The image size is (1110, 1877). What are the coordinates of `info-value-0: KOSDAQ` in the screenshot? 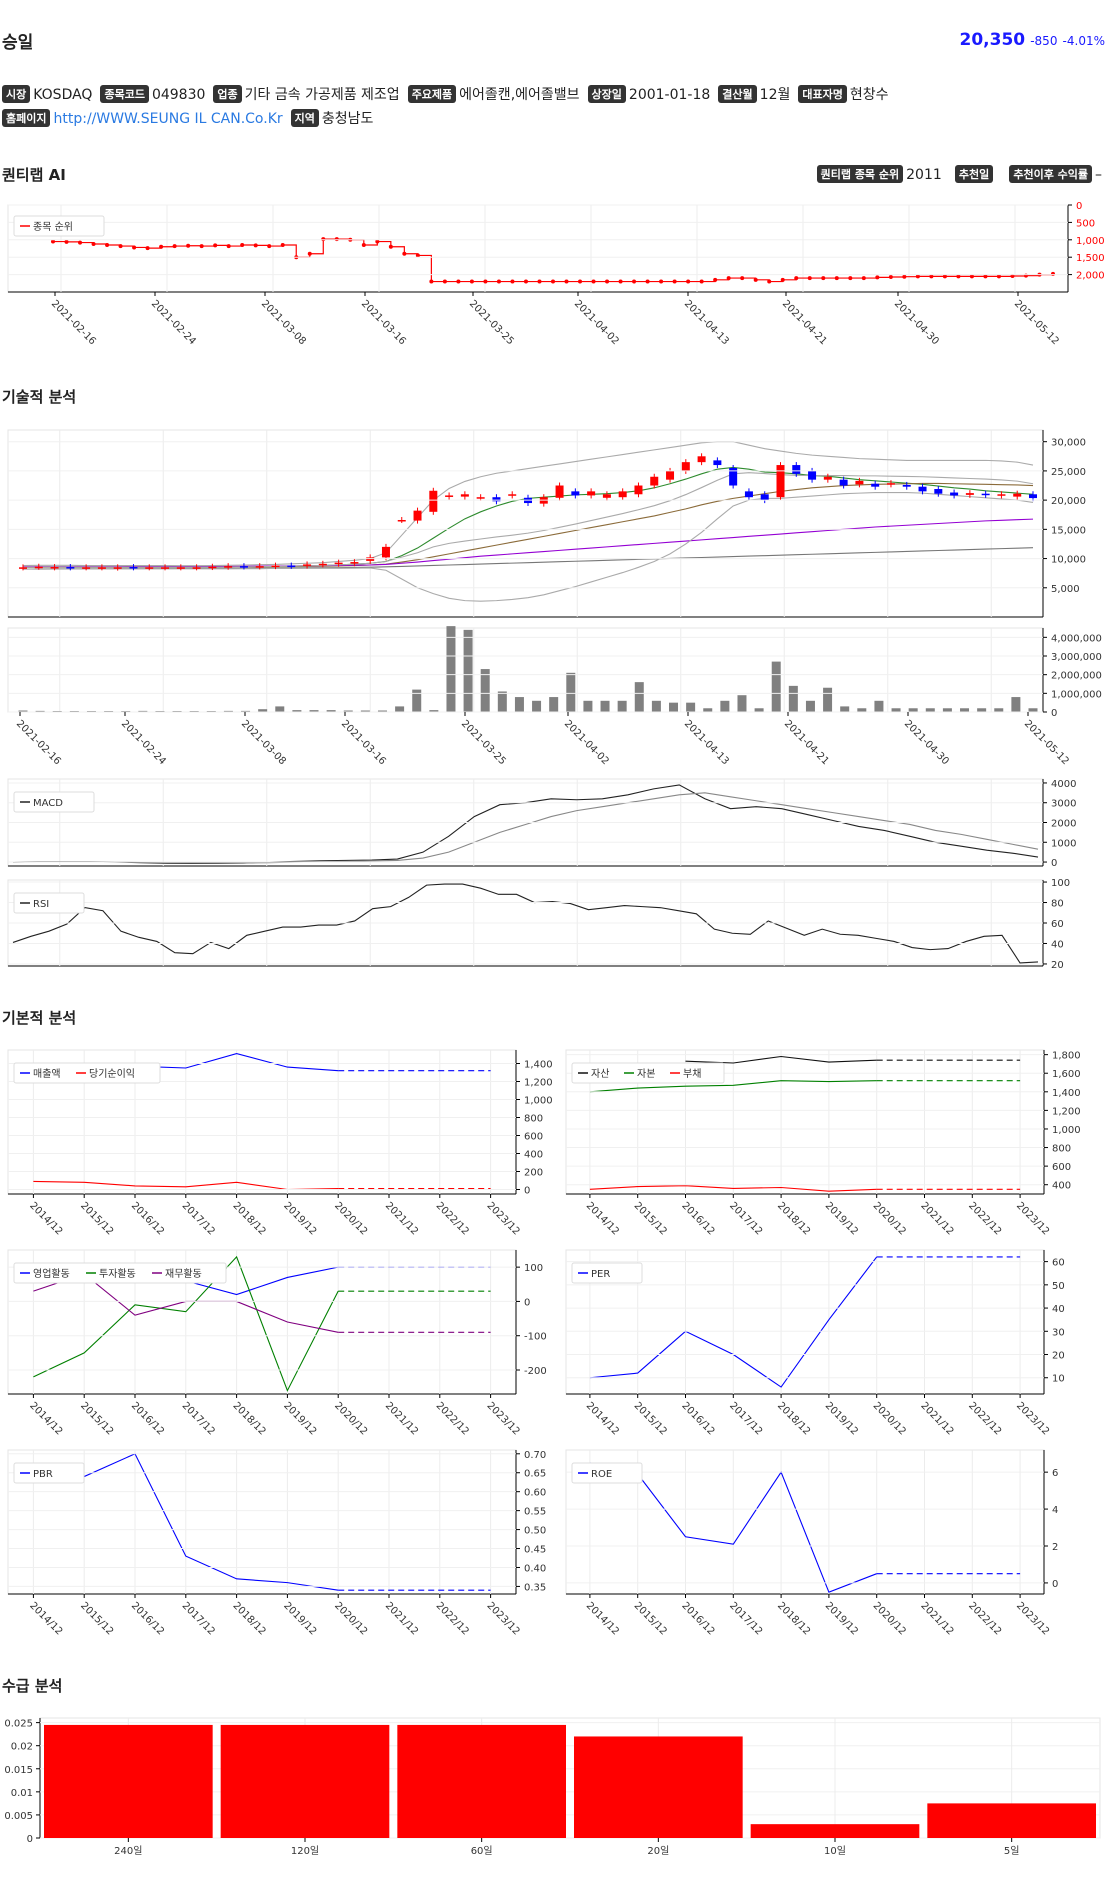 It's located at (63, 95).